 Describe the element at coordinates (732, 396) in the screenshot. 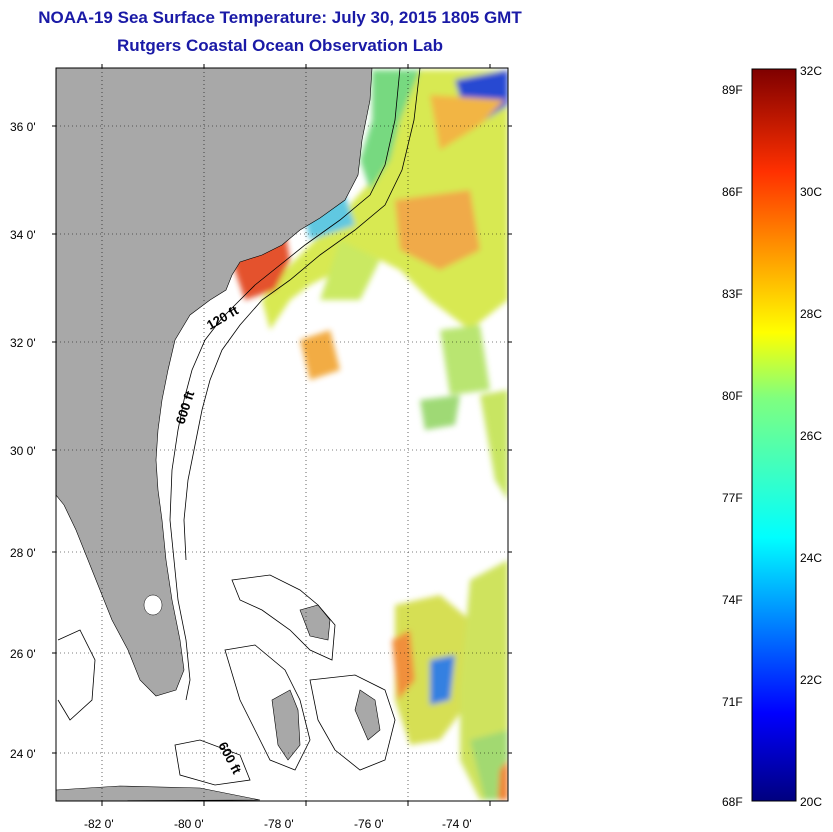

I see `colorbar-f-80: 80F` at that location.